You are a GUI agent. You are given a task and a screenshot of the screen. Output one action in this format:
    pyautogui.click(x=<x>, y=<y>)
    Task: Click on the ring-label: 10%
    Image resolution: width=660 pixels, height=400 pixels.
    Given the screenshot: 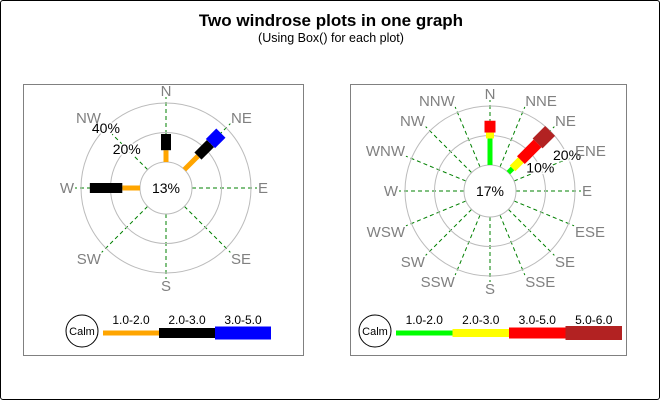 What is the action you would take?
    pyautogui.click(x=540, y=168)
    